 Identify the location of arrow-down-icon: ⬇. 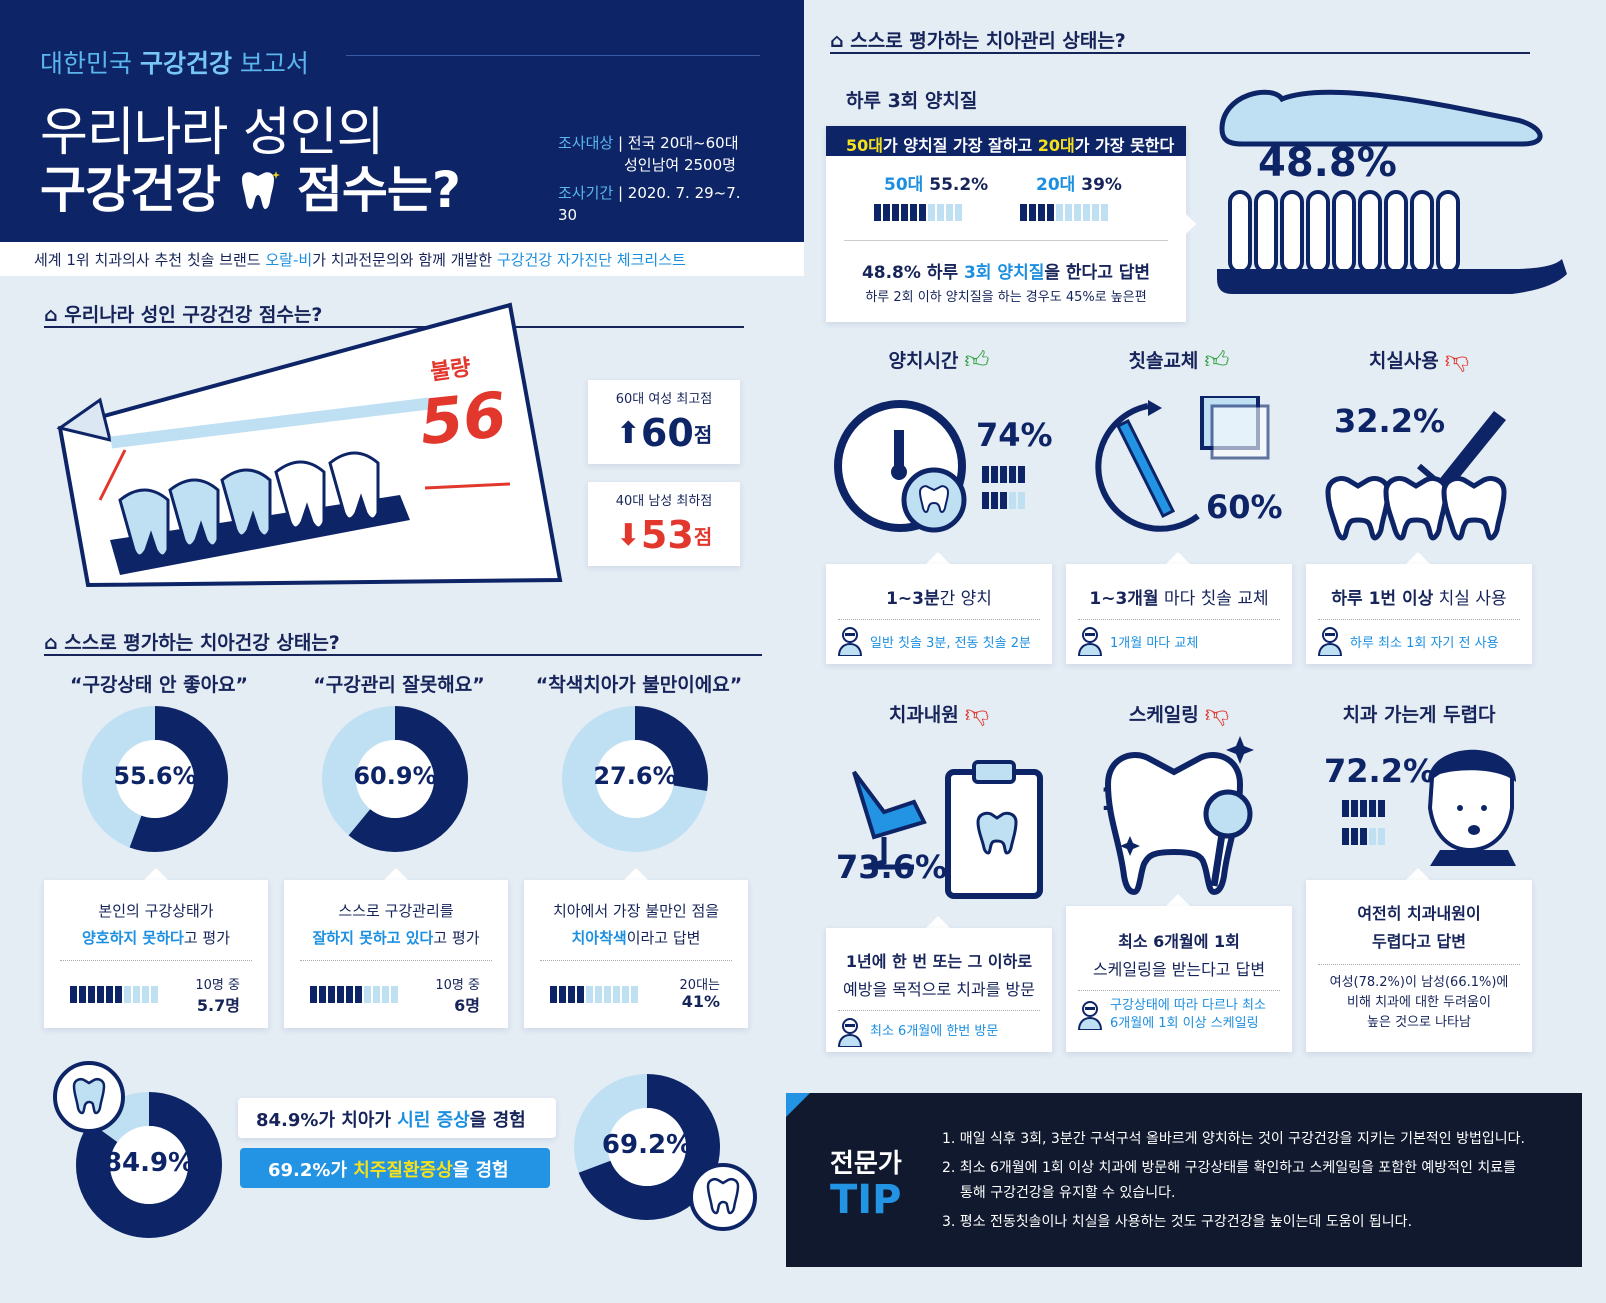
(628, 535).